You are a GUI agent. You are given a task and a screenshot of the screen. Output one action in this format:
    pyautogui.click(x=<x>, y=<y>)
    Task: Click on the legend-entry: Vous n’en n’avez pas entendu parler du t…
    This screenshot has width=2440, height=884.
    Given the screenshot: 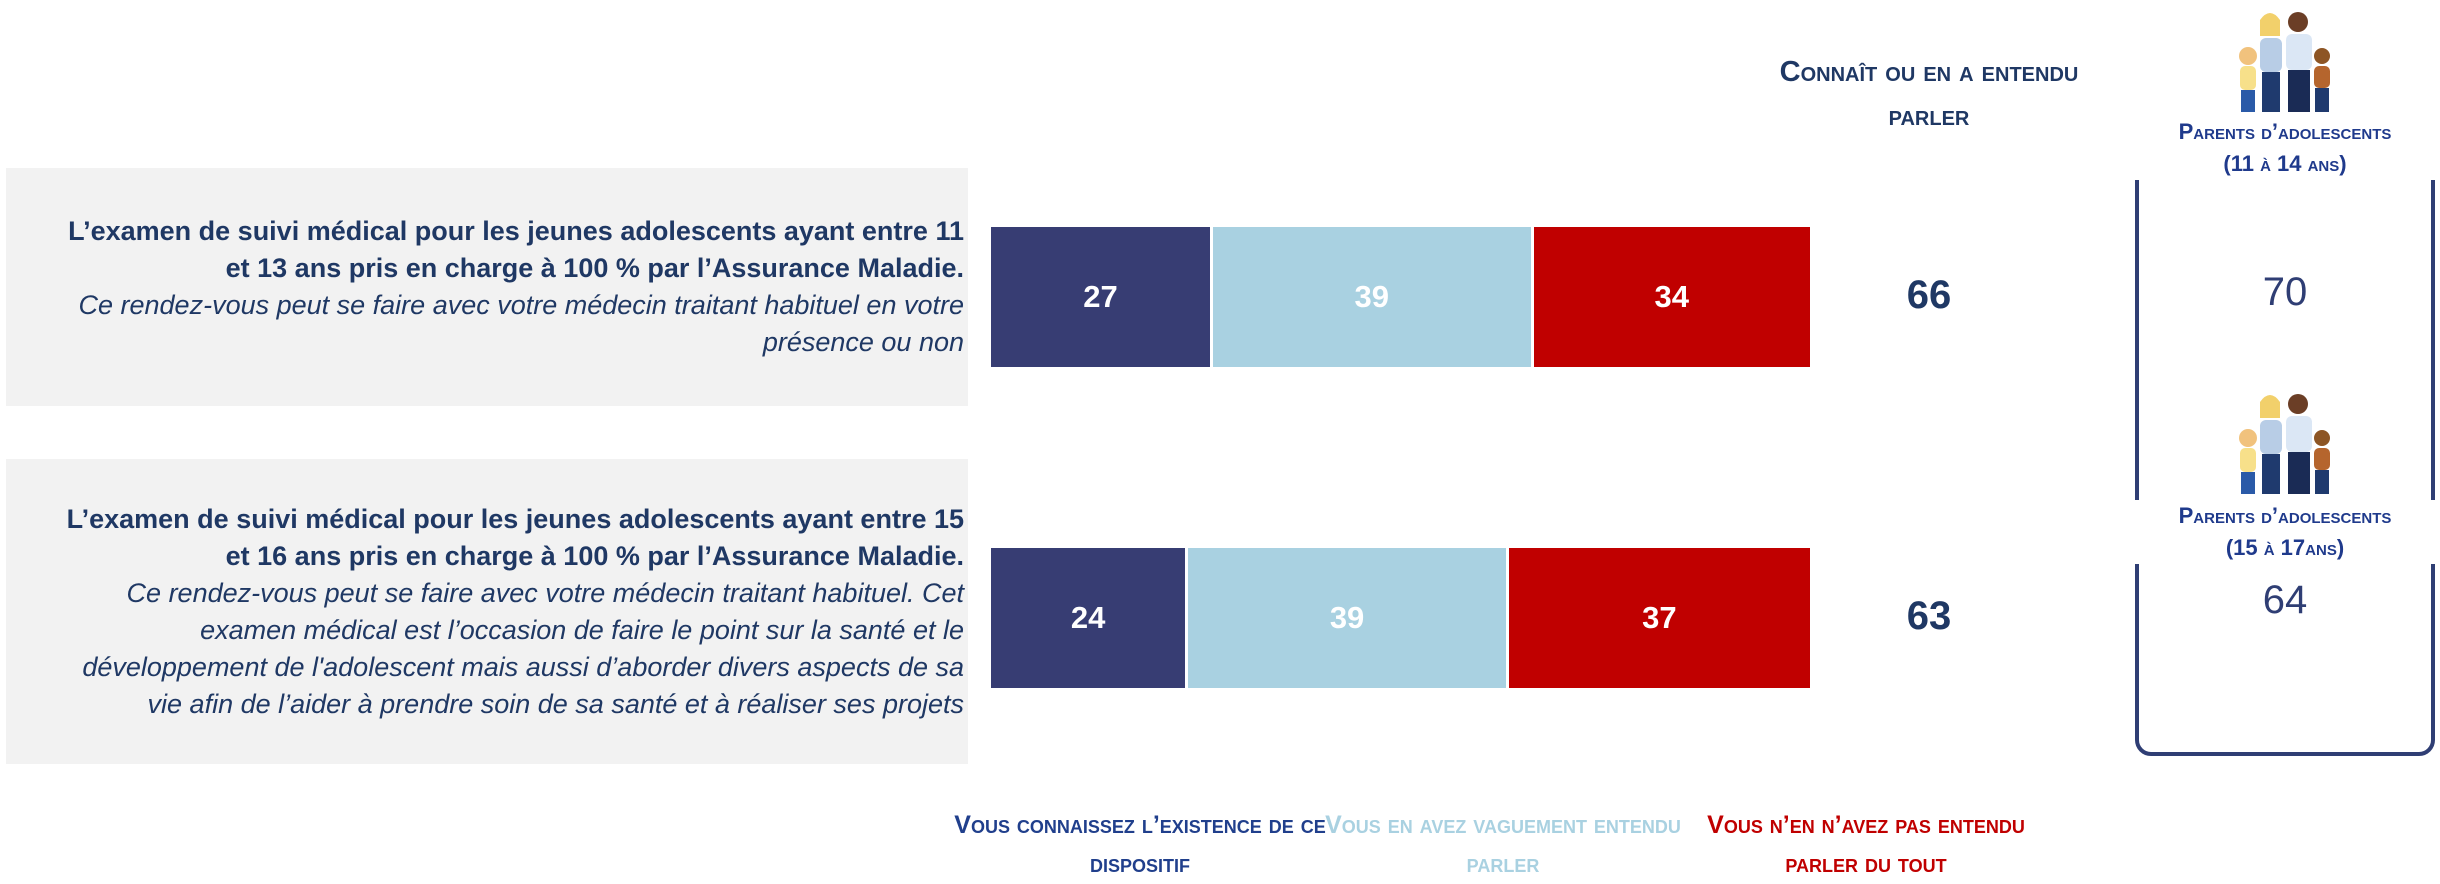 What is the action you would take?
    pyautogui.click(x=1866, y=844)
    